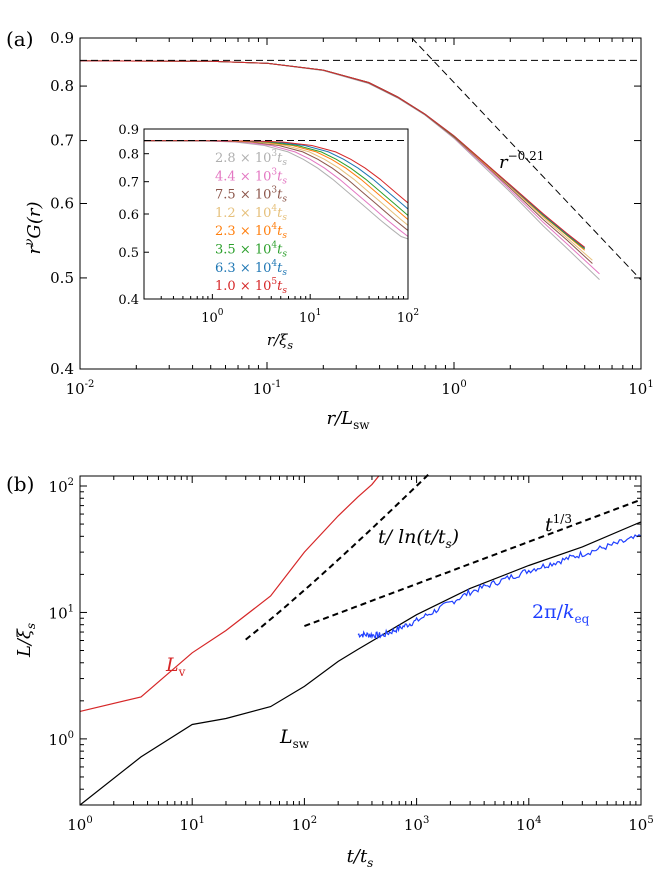 This screenshot has height=877, width=664. Describe the element at coordinates (251, 195) in the screenshot. I see `inset-legend-entry-3: 7.5 × 103ts` at that location.